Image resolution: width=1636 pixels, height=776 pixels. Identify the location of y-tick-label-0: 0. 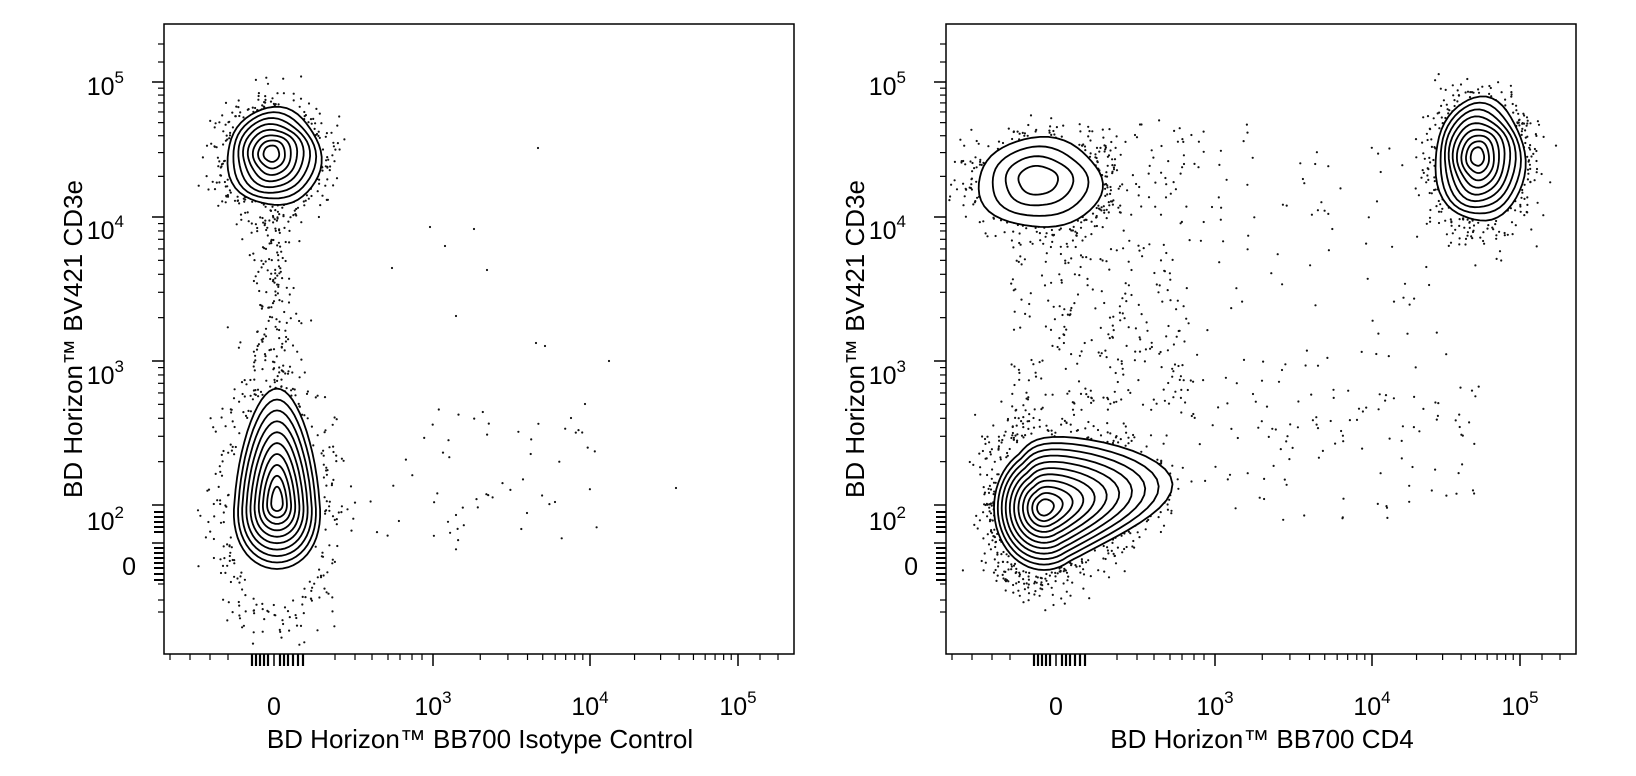
(911, 567).